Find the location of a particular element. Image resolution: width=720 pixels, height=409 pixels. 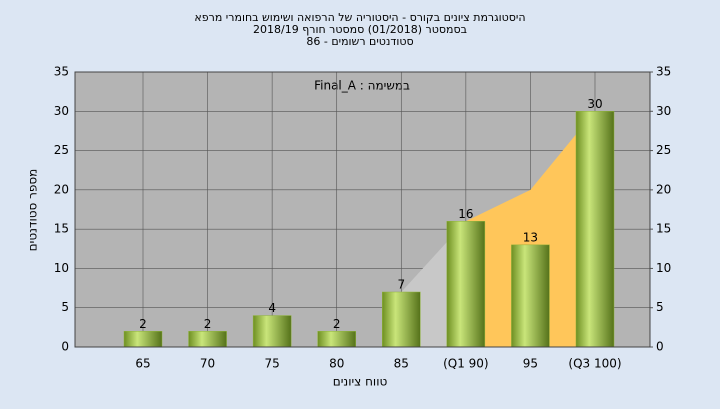

annotation: Final_A : במשימה is located at coordinates (362, 86).